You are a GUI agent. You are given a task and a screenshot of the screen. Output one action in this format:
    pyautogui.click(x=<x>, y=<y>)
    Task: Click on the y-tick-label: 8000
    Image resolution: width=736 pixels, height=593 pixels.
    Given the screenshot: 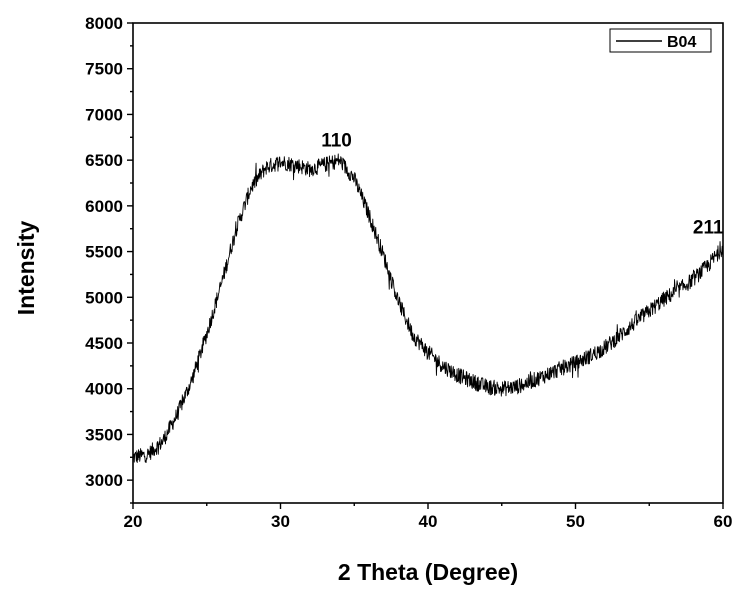 What is the action you would take?
    pyautogui.click(x=104, y=23)
    